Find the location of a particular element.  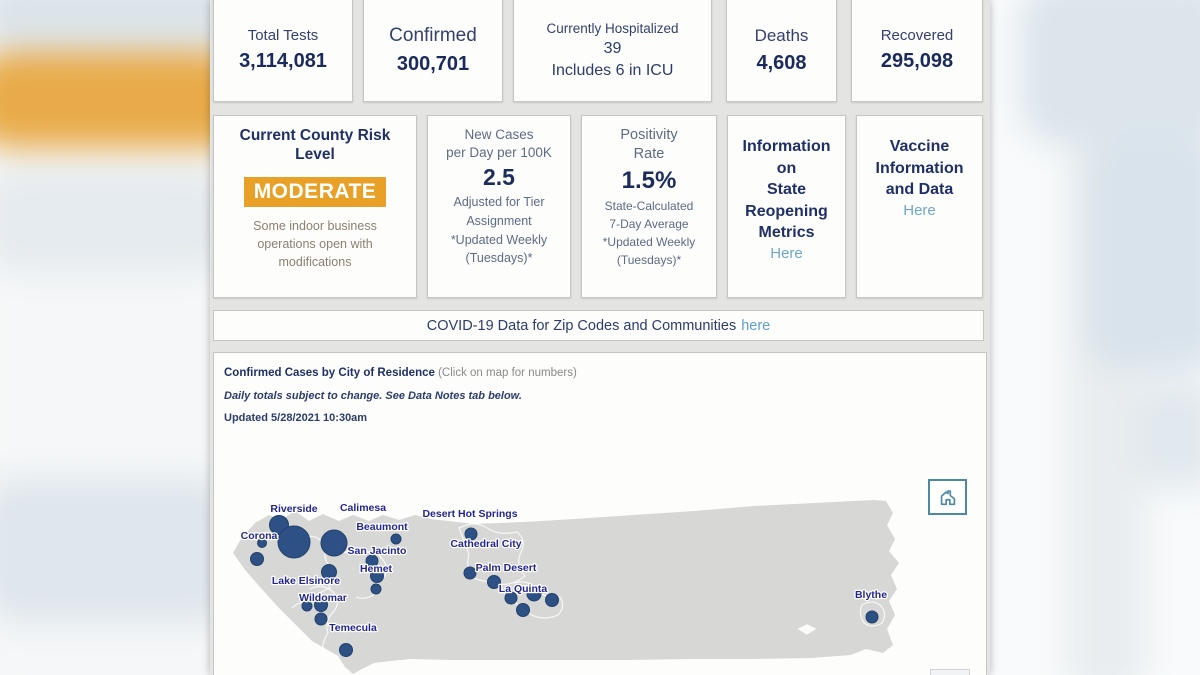

risk-badge: MODERATE is located at coordinates (315, 191).